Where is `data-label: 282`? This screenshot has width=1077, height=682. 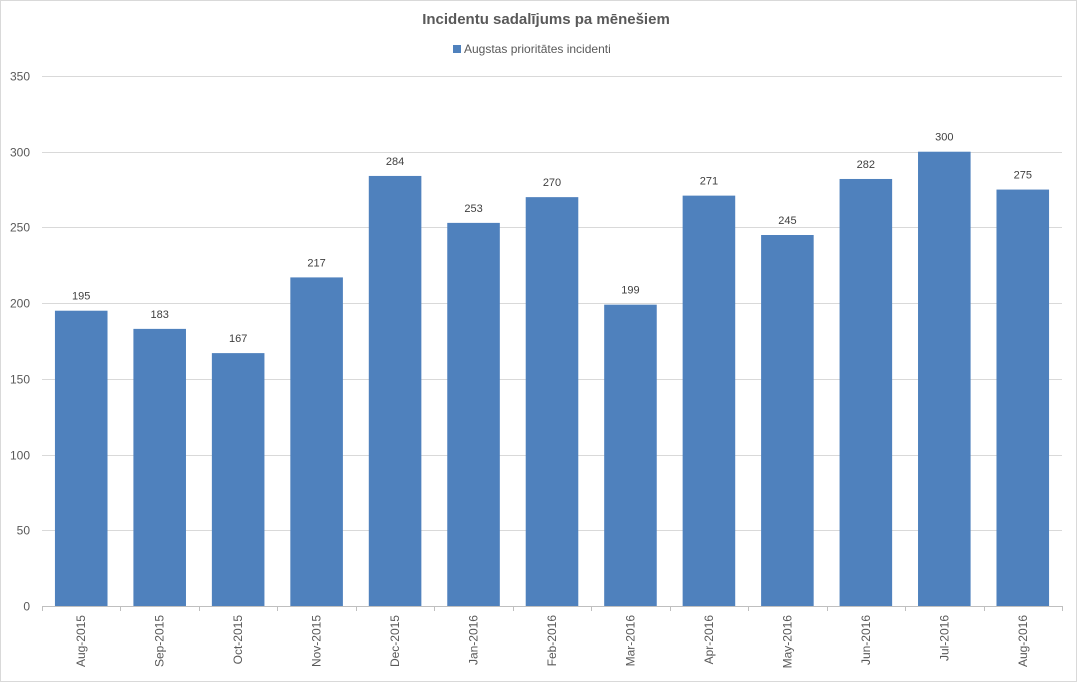 data-label: 282 is located at coordinates (866, 165).